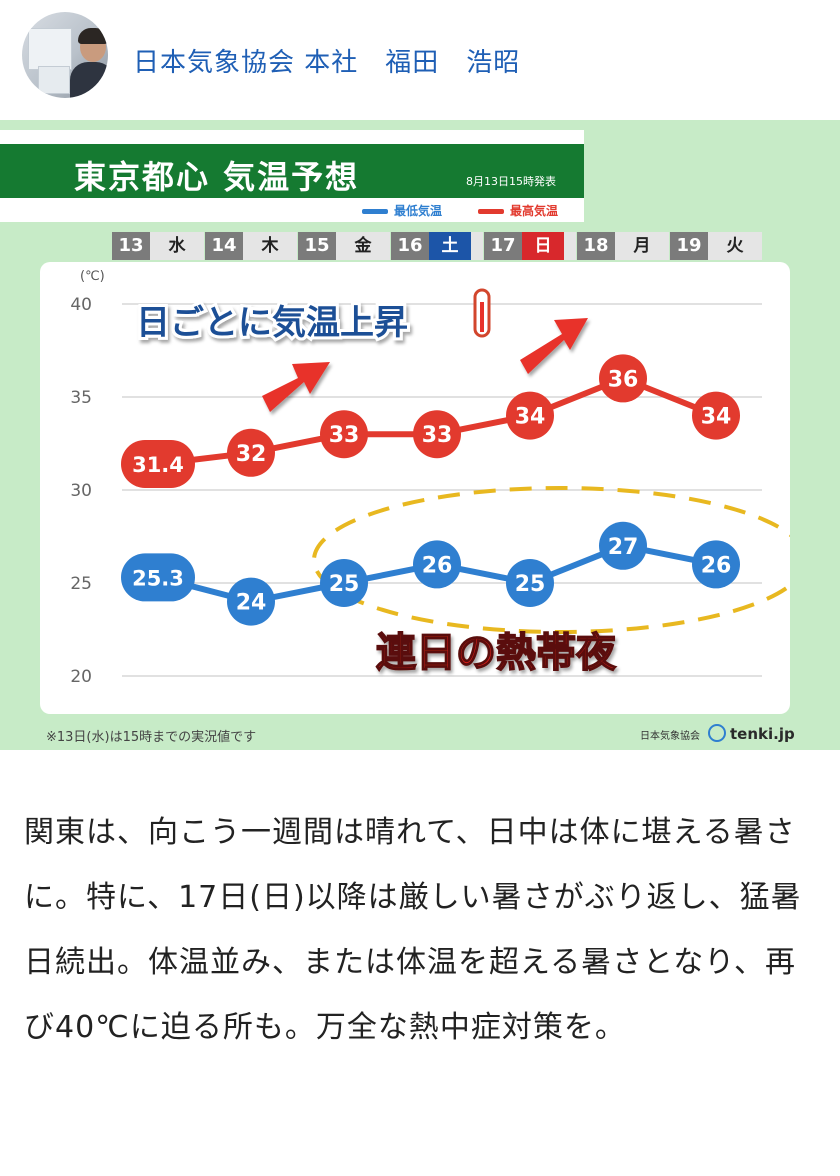 This screenshot has width=840, height=1176. I want to click on legend-max-swatch, so click(491, 211).